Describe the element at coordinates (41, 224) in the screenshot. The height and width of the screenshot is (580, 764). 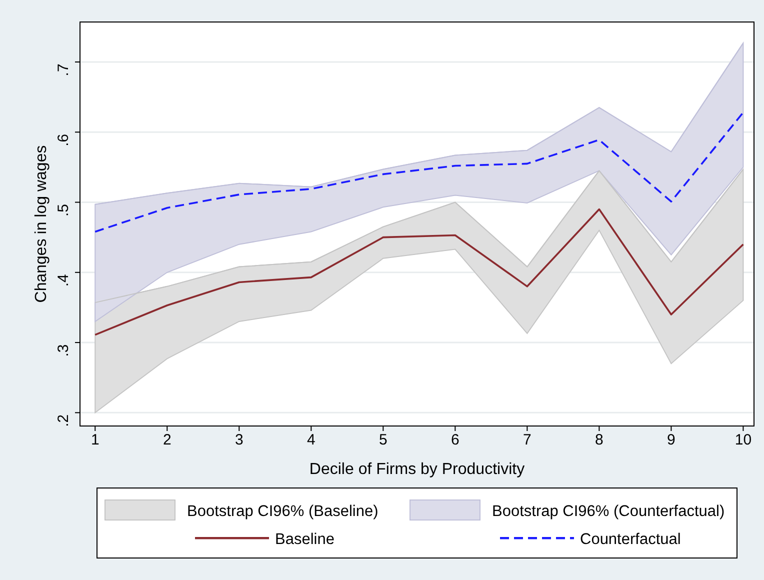
I see `y-axis-title: Changes in log wages` at that location.